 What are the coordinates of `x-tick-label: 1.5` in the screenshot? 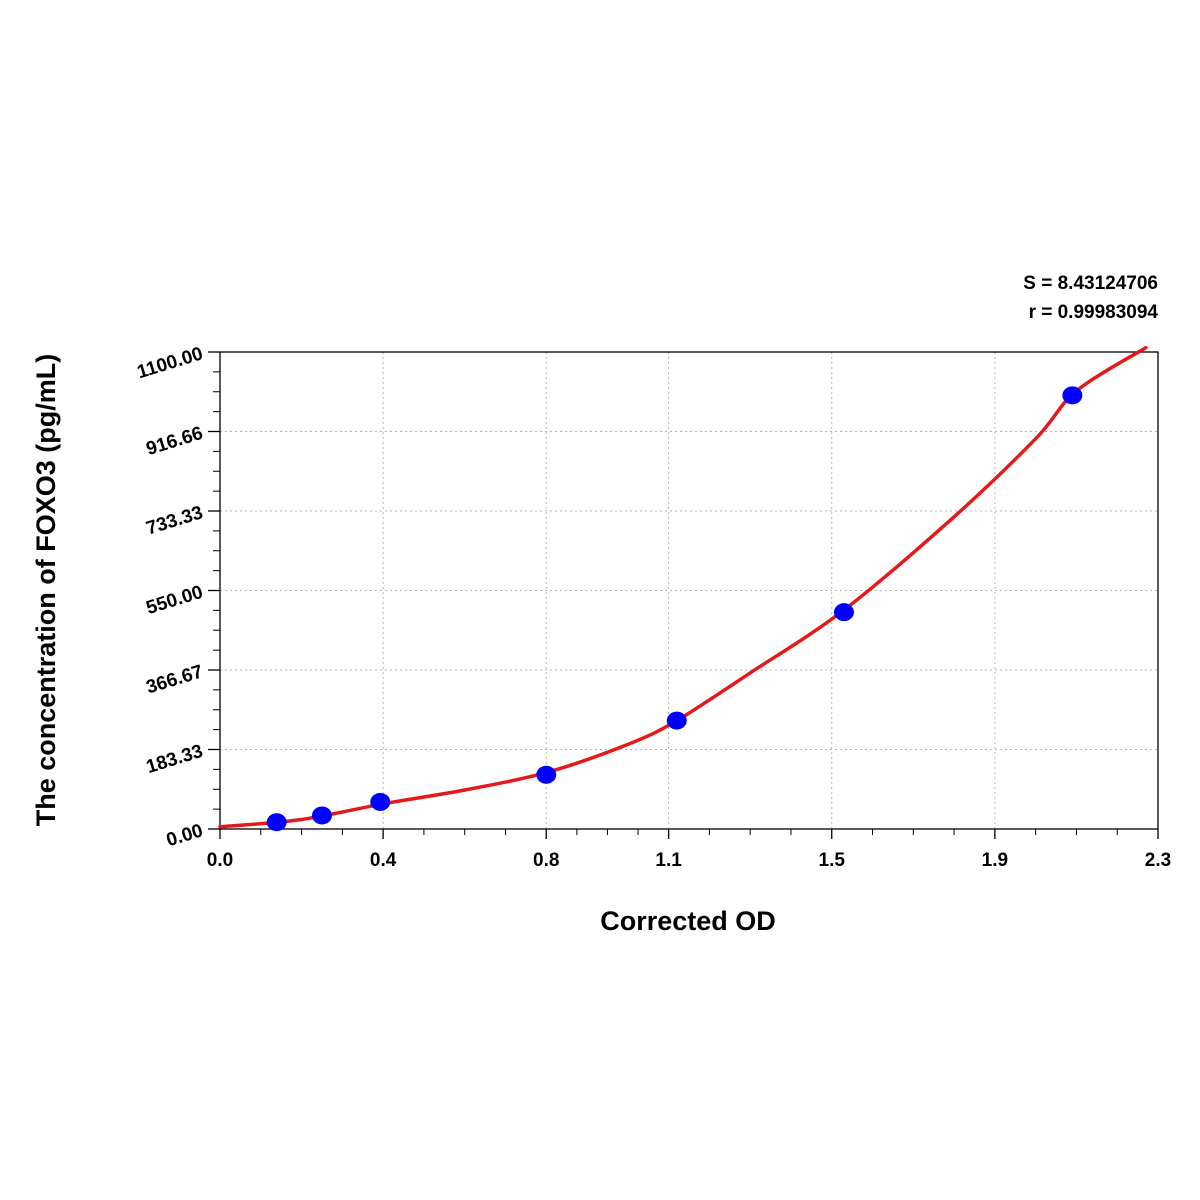 It's located at (832, 860).